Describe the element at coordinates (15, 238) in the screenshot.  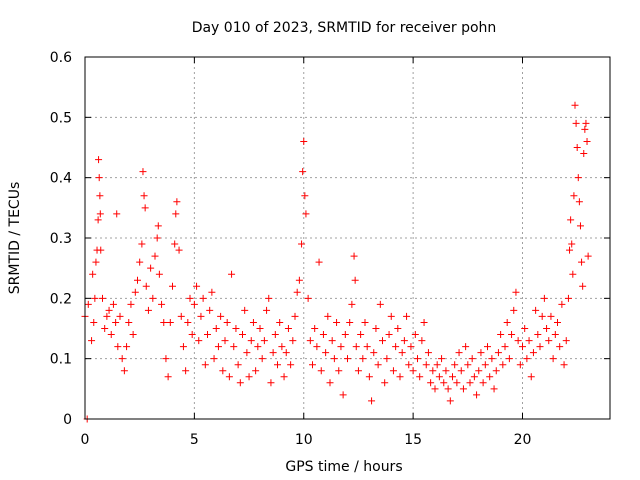
I see `y-axis-label: SRMTID / TECUs` at that location.